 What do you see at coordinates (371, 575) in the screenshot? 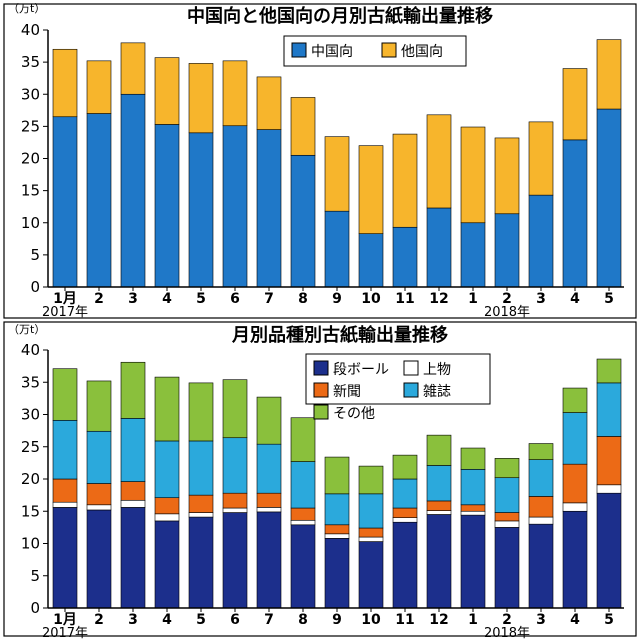
I see `bar-段ボール-10` at bounding box center [371, 575].